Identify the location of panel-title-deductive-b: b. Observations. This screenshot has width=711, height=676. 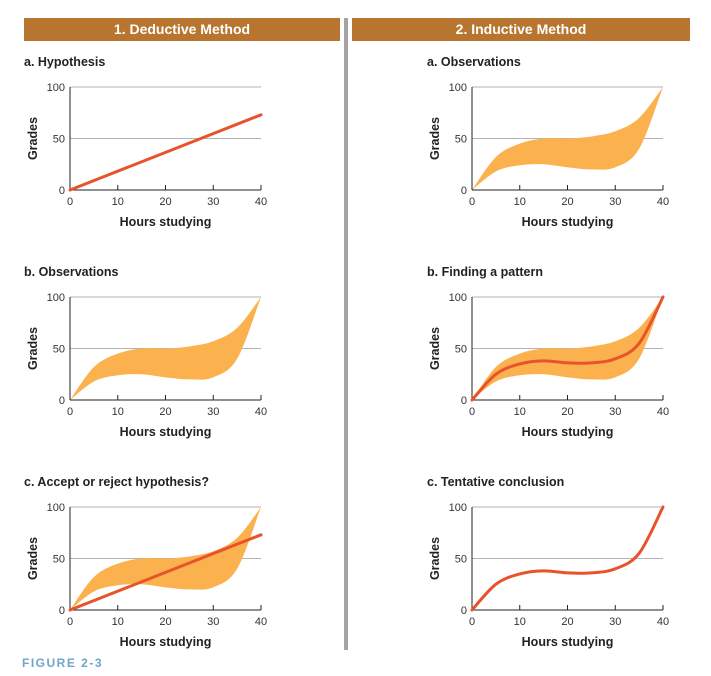
(71, 272).